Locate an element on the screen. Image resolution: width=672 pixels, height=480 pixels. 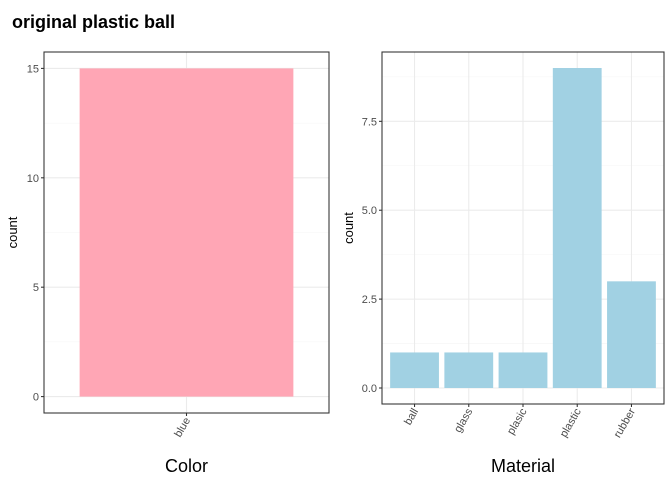
y-tick-label: 15 is located at coordinates (33, 69).